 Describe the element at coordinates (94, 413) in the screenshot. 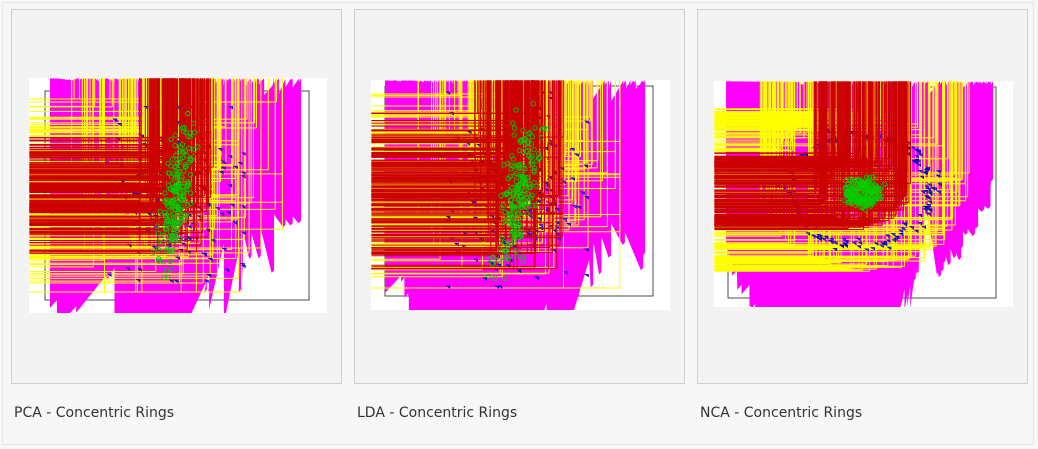

I see `caption-pca: PCA - Concentric Rings` at that location.